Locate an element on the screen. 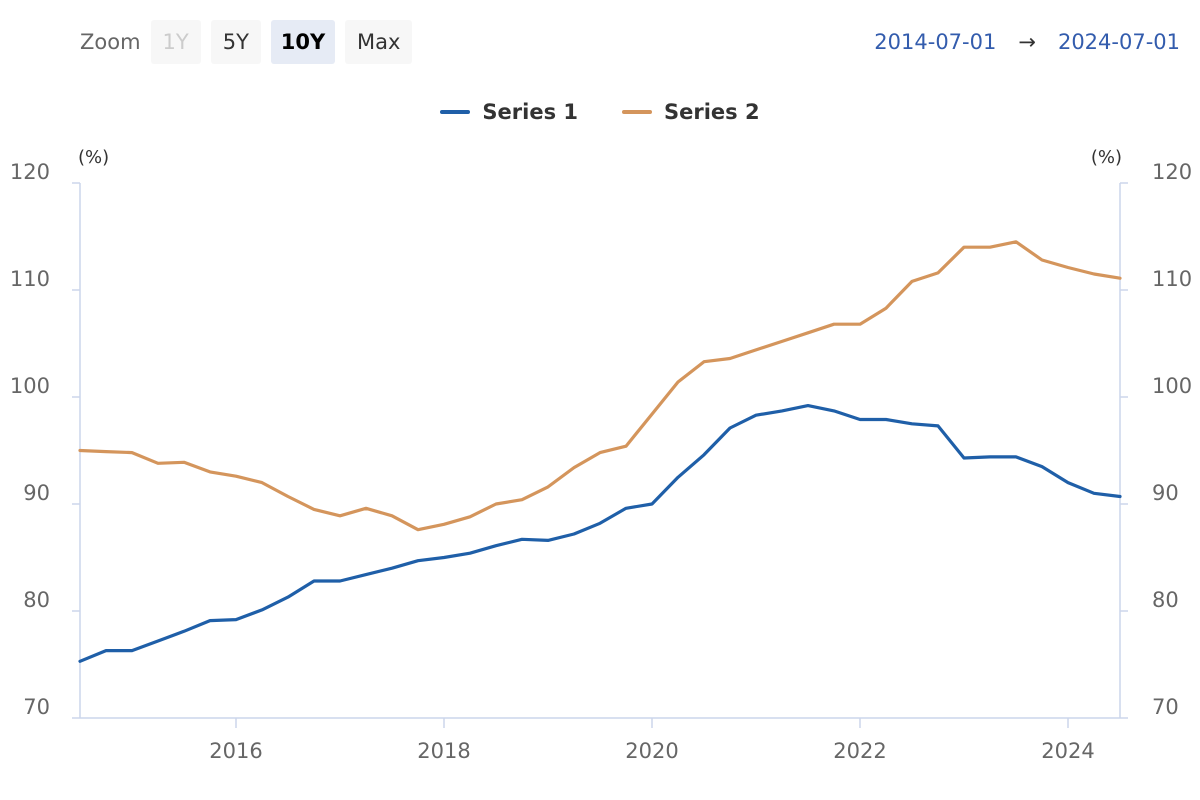  arrow-right-icon: → is located at coordinates (1027, 42).